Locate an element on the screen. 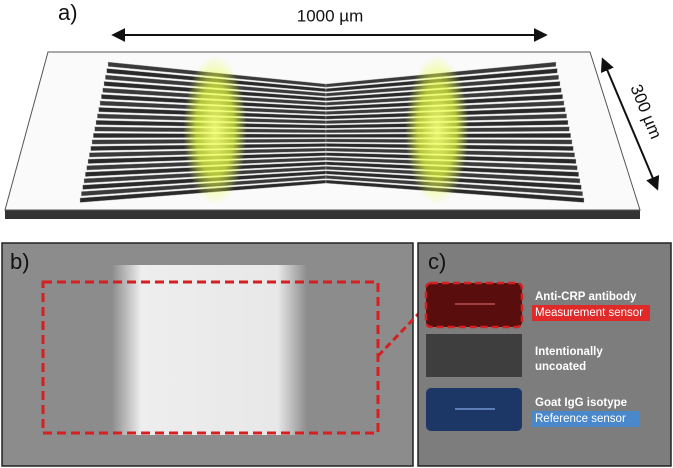  sensor-title: Goat IgG isotype is located at coordinates (581, 403).